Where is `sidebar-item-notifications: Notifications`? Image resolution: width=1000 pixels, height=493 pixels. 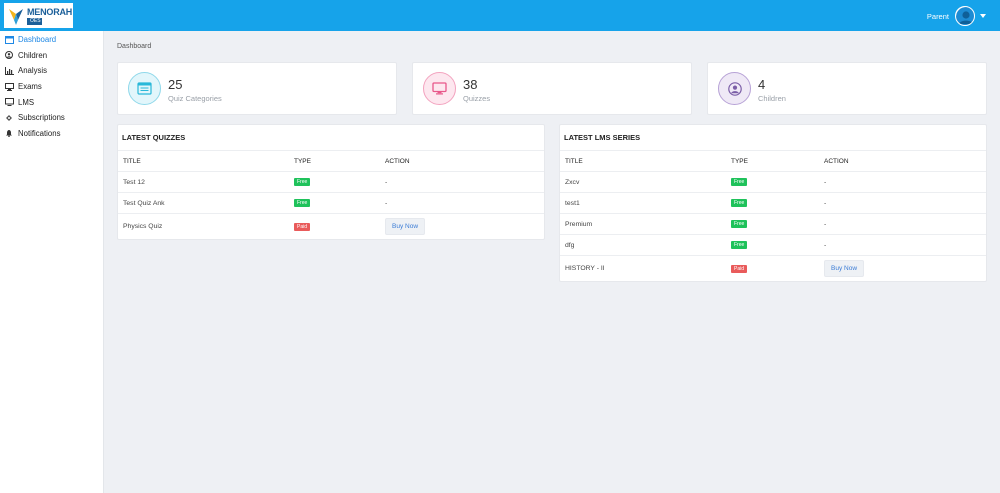
sidebar-item-notifications: Notifications is located at coordinates (51, 134).